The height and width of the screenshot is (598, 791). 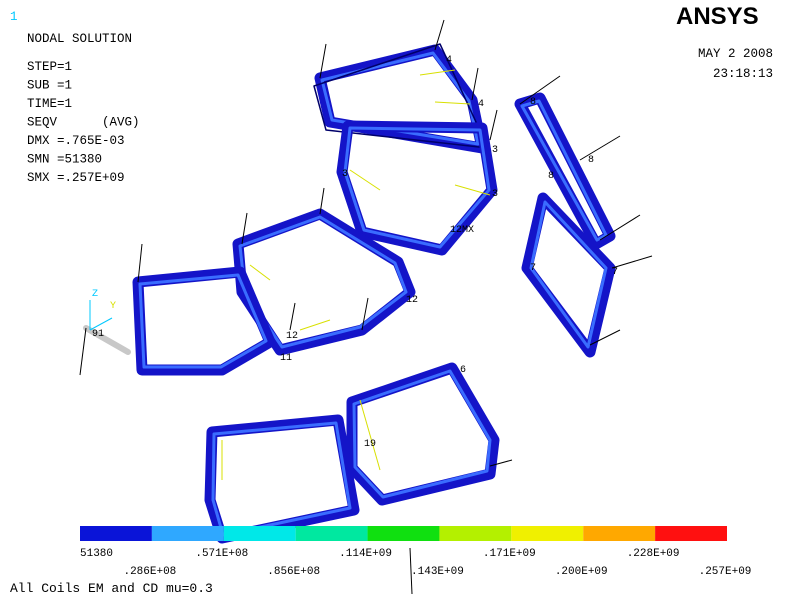 What do you see at coordinates (49, 86) in the screenshot?
I see `info-line: SUB =1` at bounding box center [49, 86].